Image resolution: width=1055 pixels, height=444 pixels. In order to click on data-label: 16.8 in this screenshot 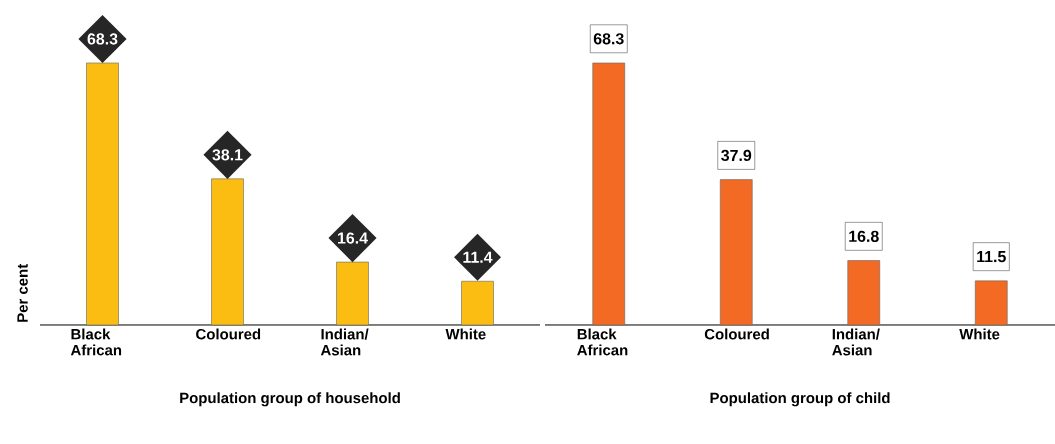, I will do `click(864, 236)`.